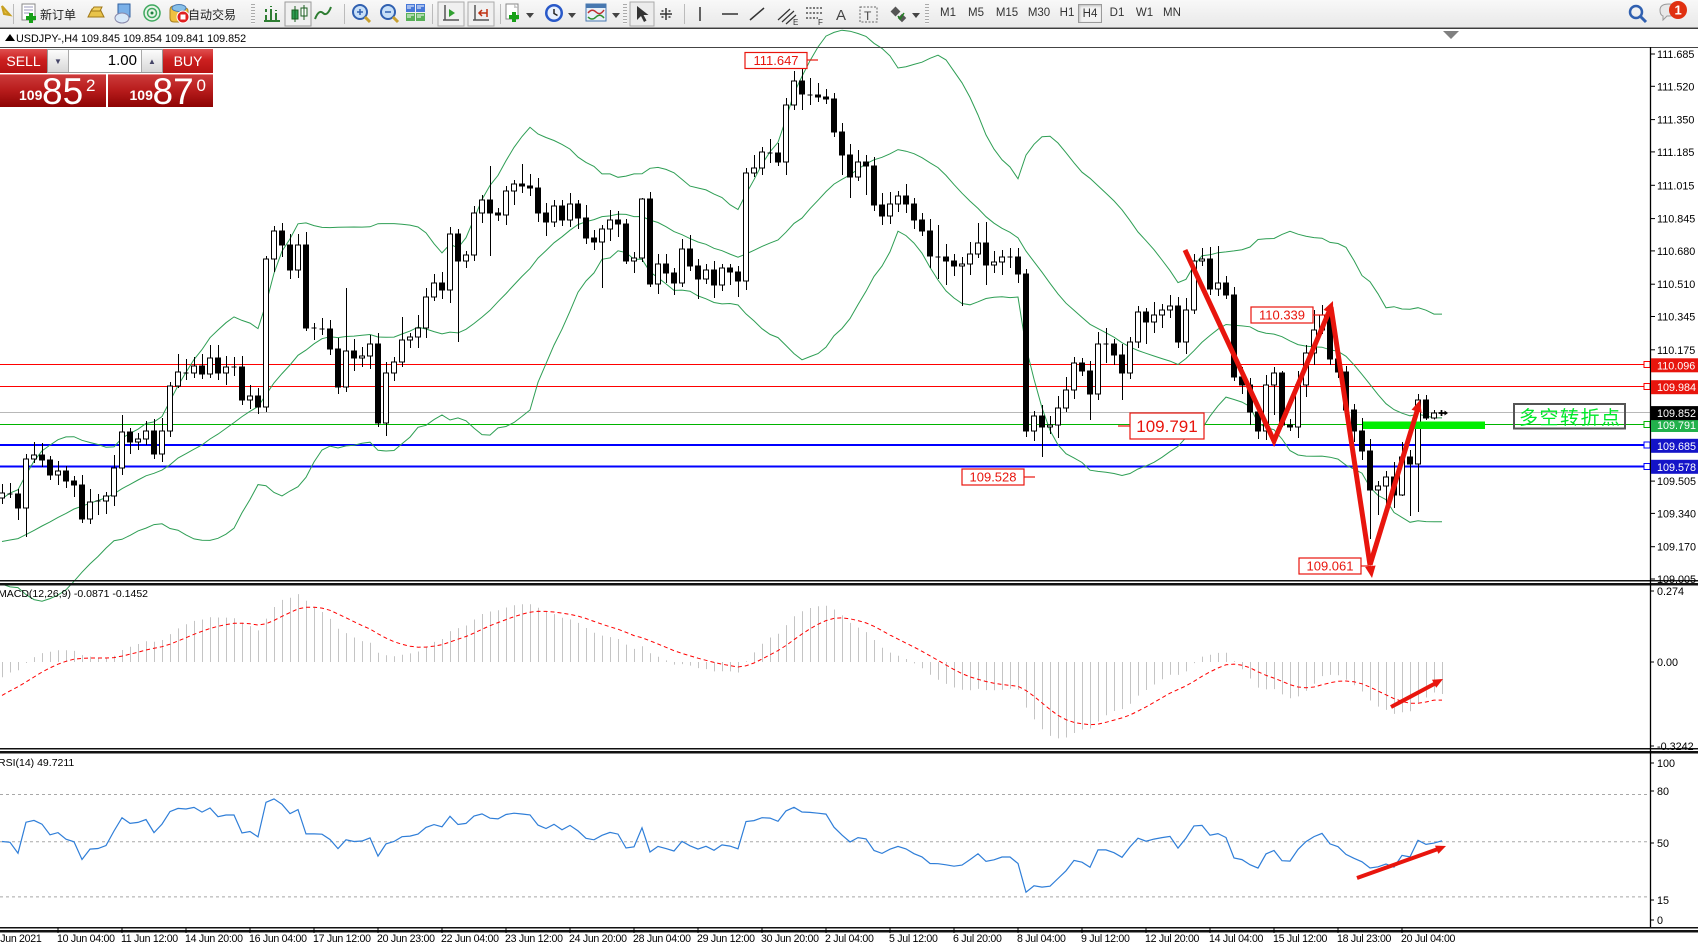 This screenshot has width=1698, height=946. Describe the element at coordinates (841, 15) in the screenshot. I see `svg-text: A` at that location.